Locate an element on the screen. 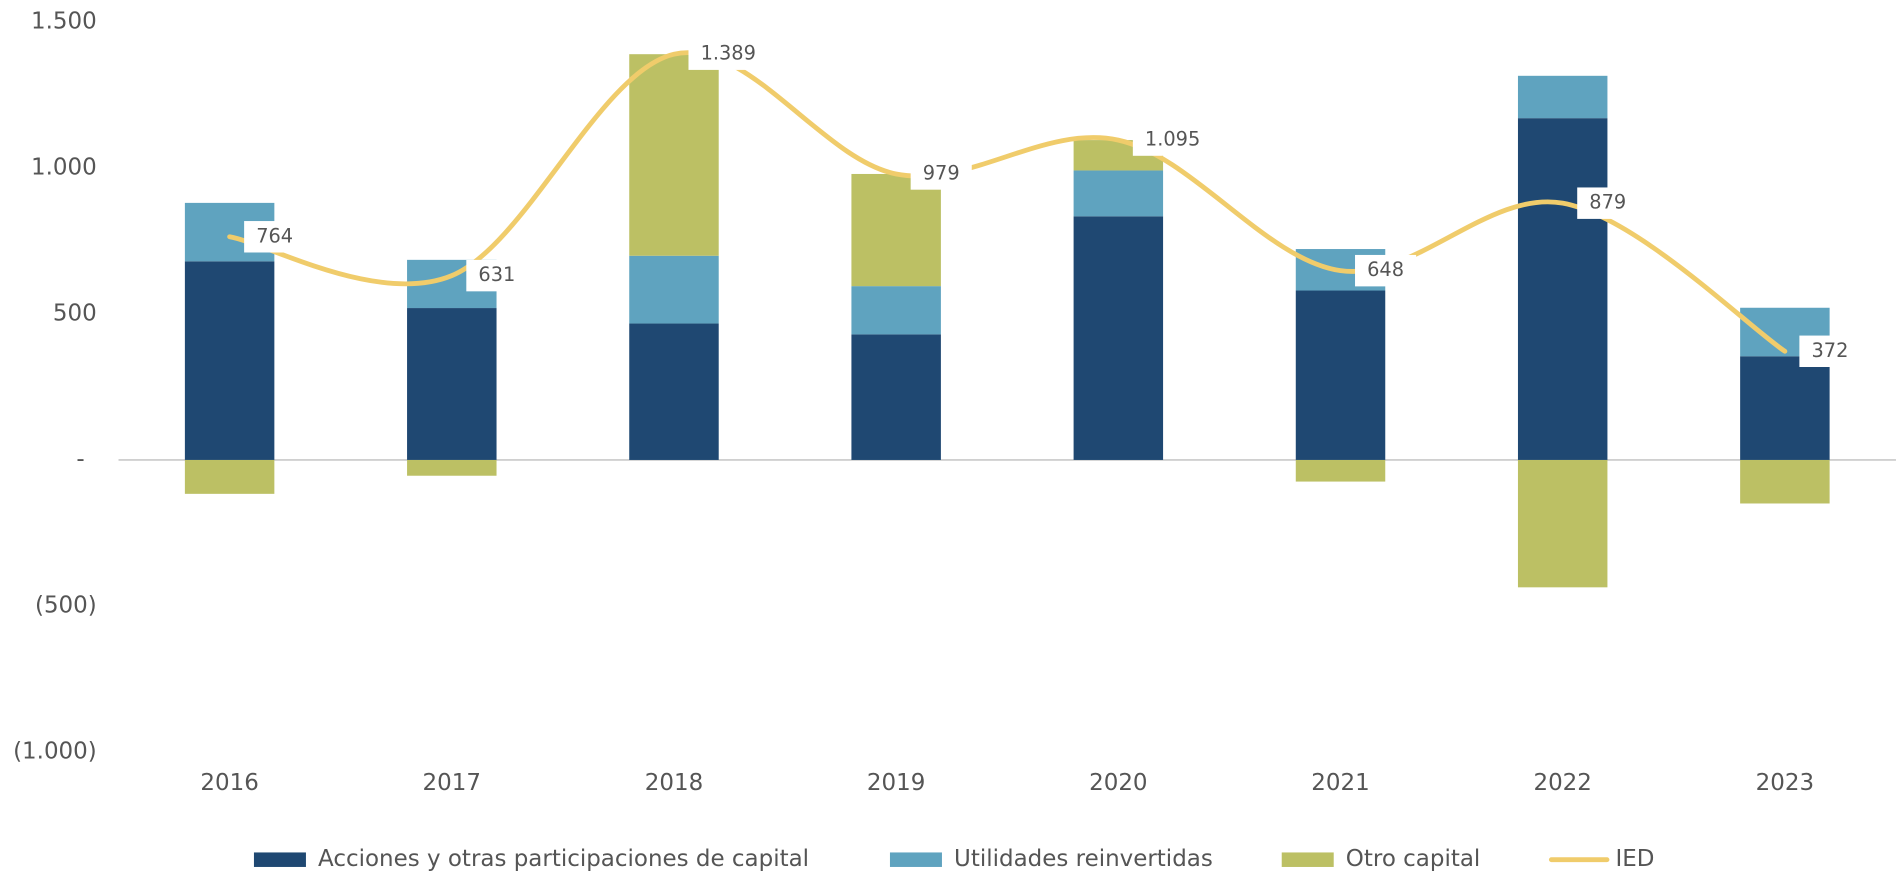 The width and height of the screenshot is (1896, 873). x-tick-label: 2017 is located at coordinates (452, 783).